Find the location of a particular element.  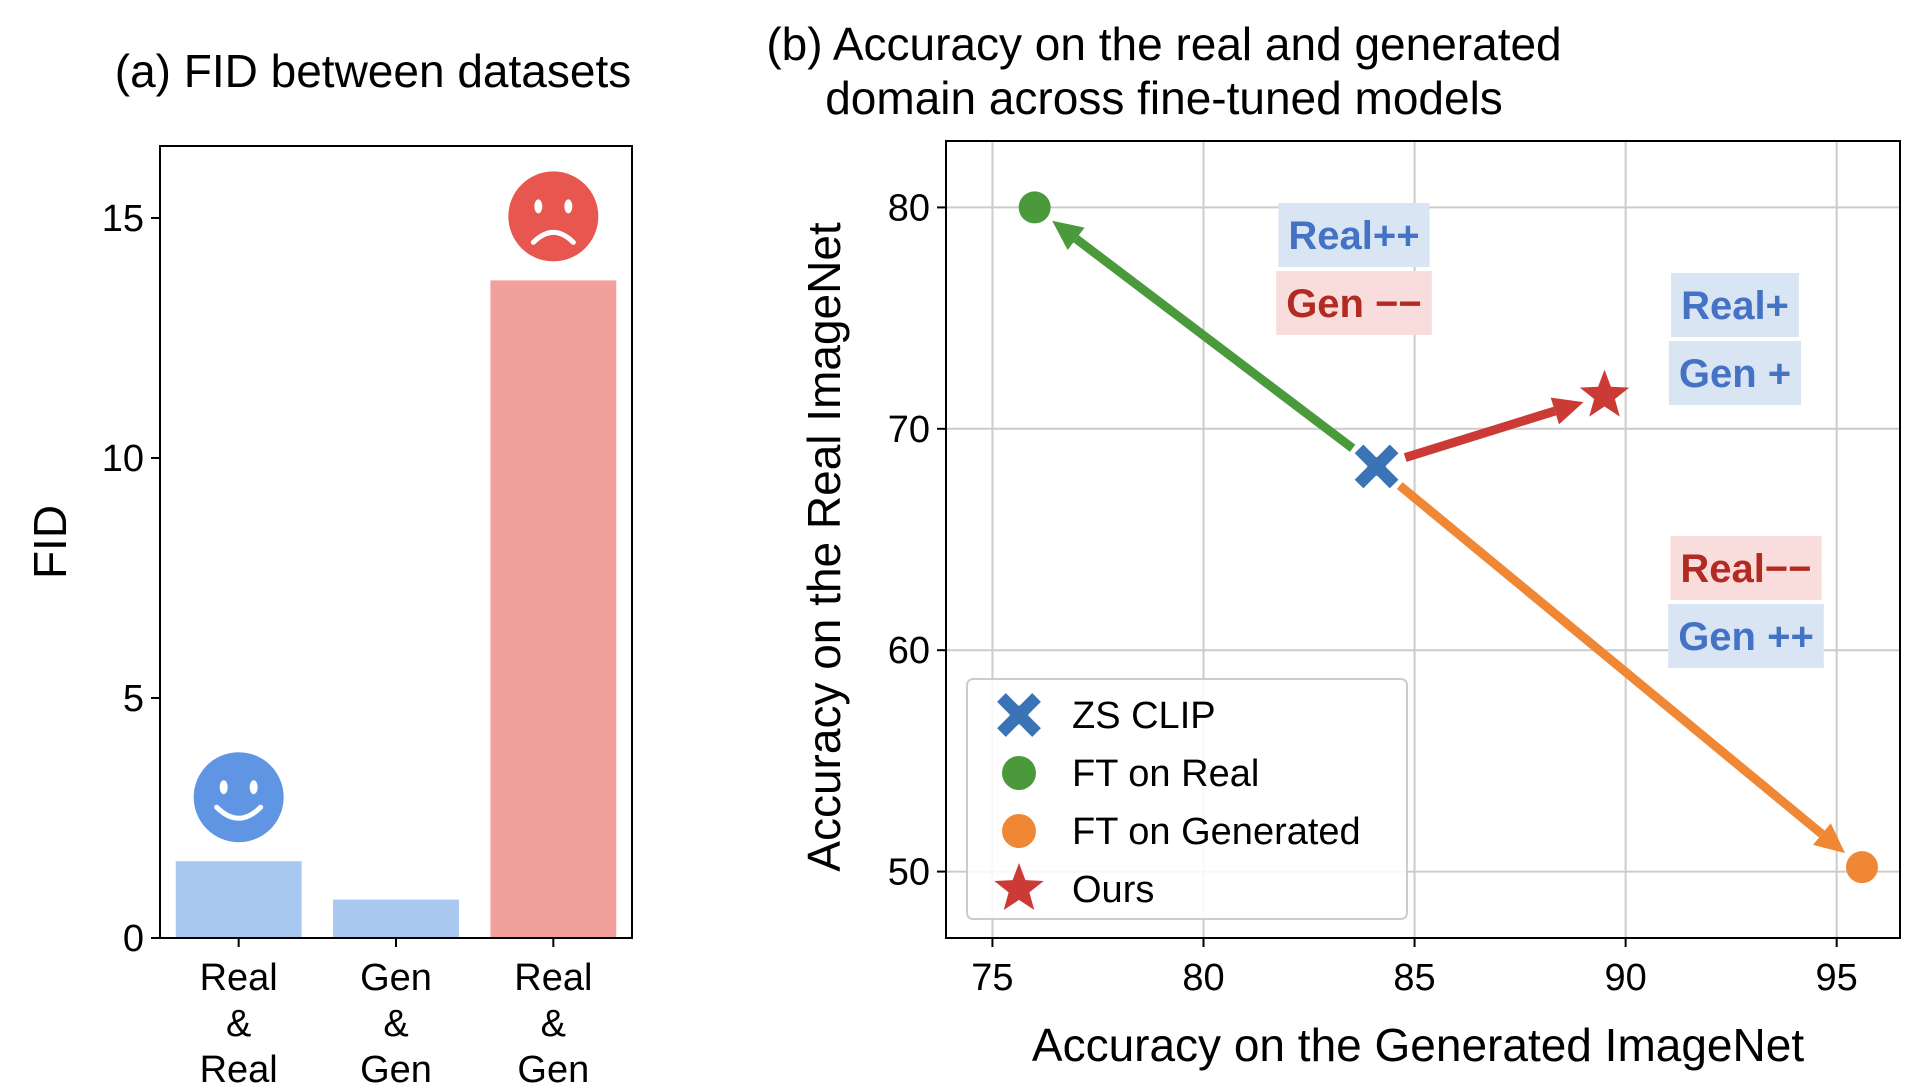

annotation-0-line-0: Real++ is located at coordinates (1354, 235).